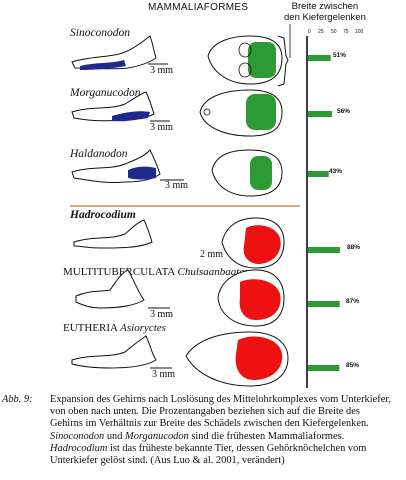 This screenshot has height=480, width=406. What do you see at coordinates (354, 247) in the screenshot?
I see `percent-label-hadrocodium: 88%` at bounding box center [354, 247].